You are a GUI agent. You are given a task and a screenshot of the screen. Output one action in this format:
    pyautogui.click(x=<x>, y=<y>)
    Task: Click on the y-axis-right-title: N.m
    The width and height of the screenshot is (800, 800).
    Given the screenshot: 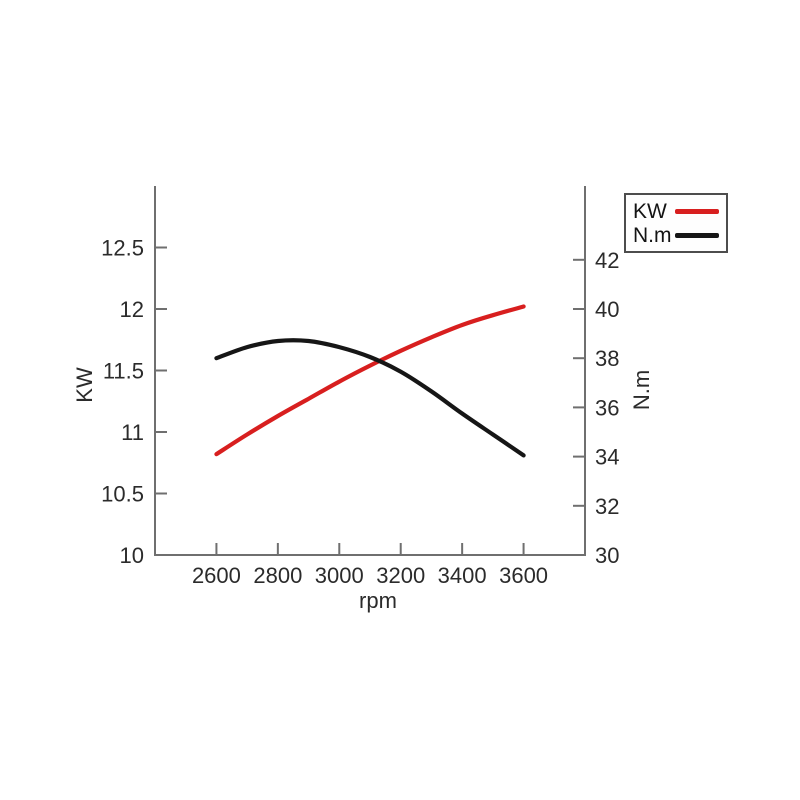 What is the action you would take?
    pyautogui.click(x=641, y=390)
    